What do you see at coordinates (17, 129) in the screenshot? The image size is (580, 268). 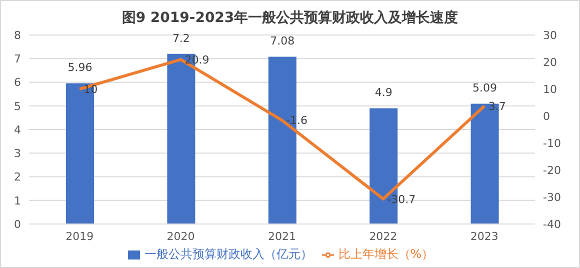 I see `y-tick-label: 4` at bounding box center [17, 129].